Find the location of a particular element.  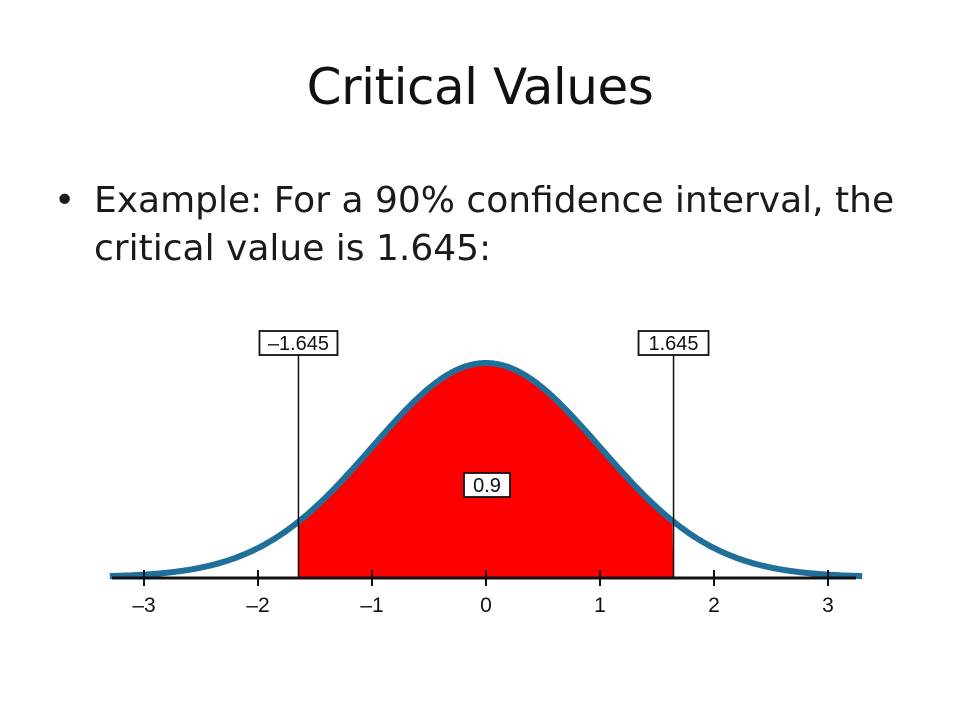

area-value-box is located at coordinates (487, 485).